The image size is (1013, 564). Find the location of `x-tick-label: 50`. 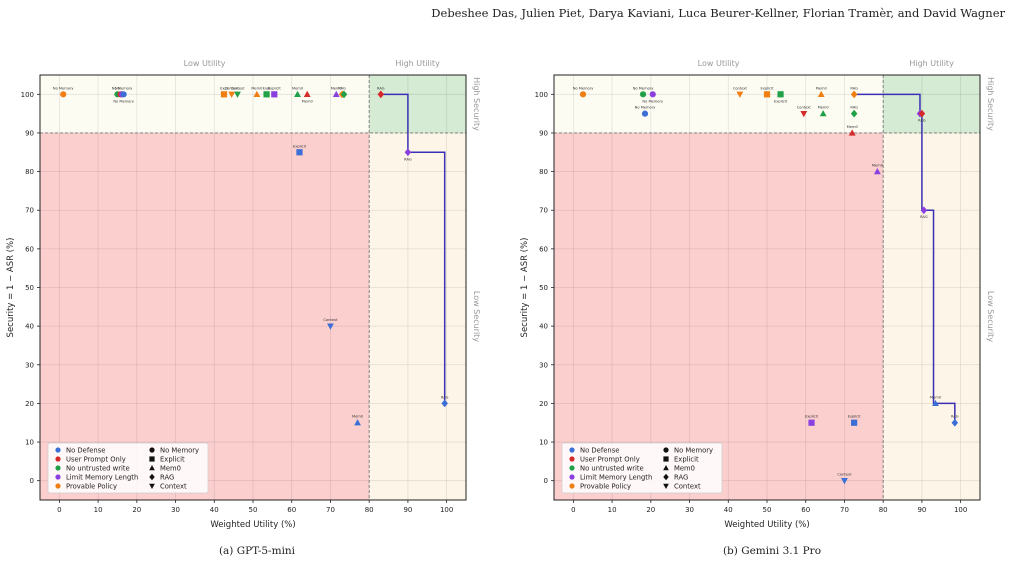

x-tick-label: 50 is located at coordinates (253, 510).